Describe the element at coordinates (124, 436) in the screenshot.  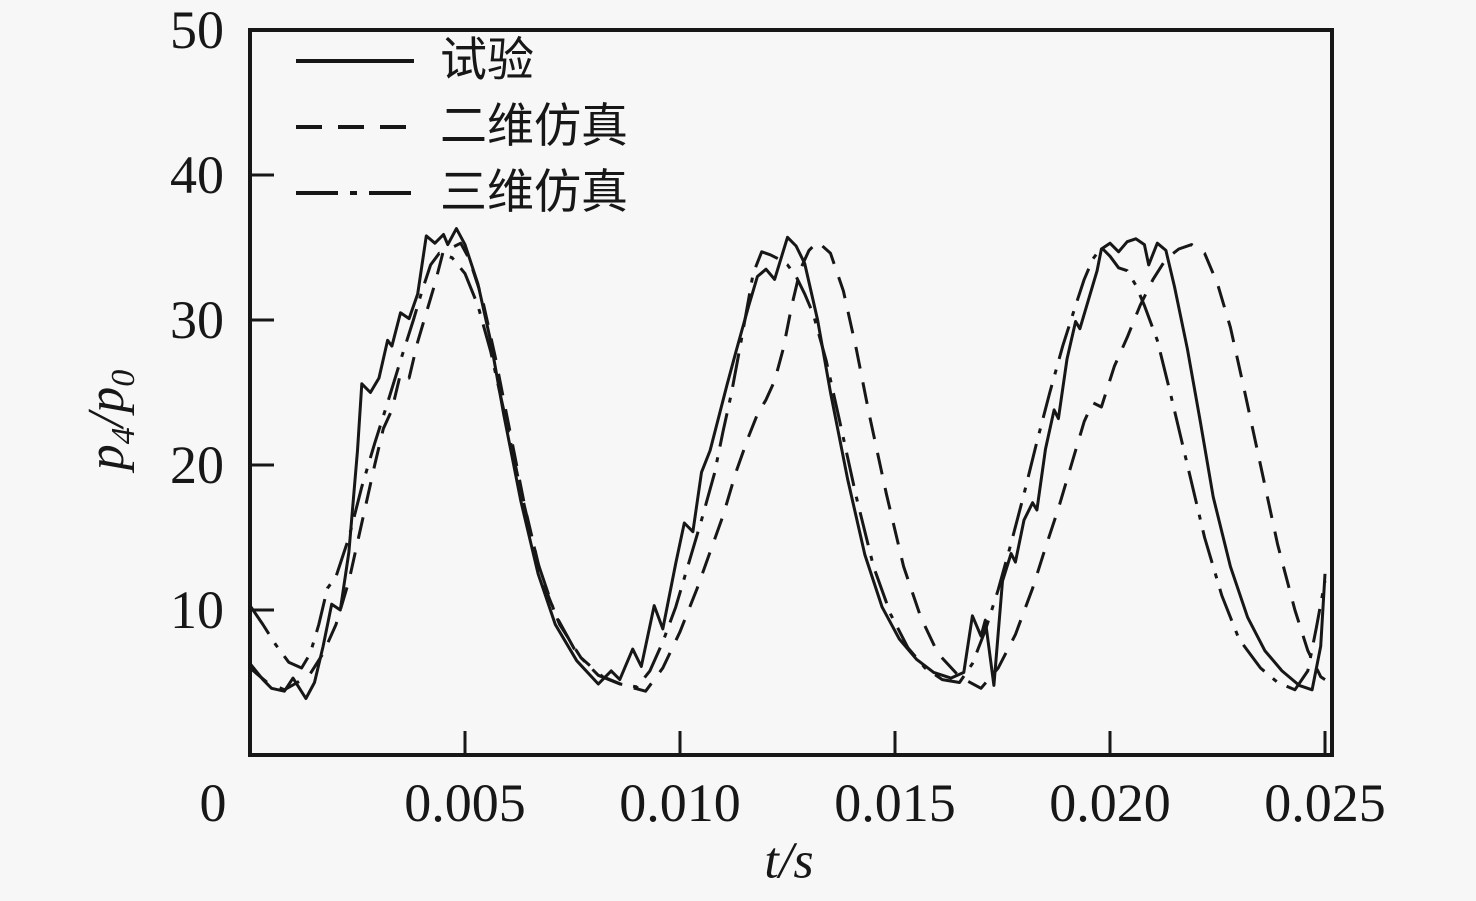
I see `y-axis-title-sub4: 4` at that location.